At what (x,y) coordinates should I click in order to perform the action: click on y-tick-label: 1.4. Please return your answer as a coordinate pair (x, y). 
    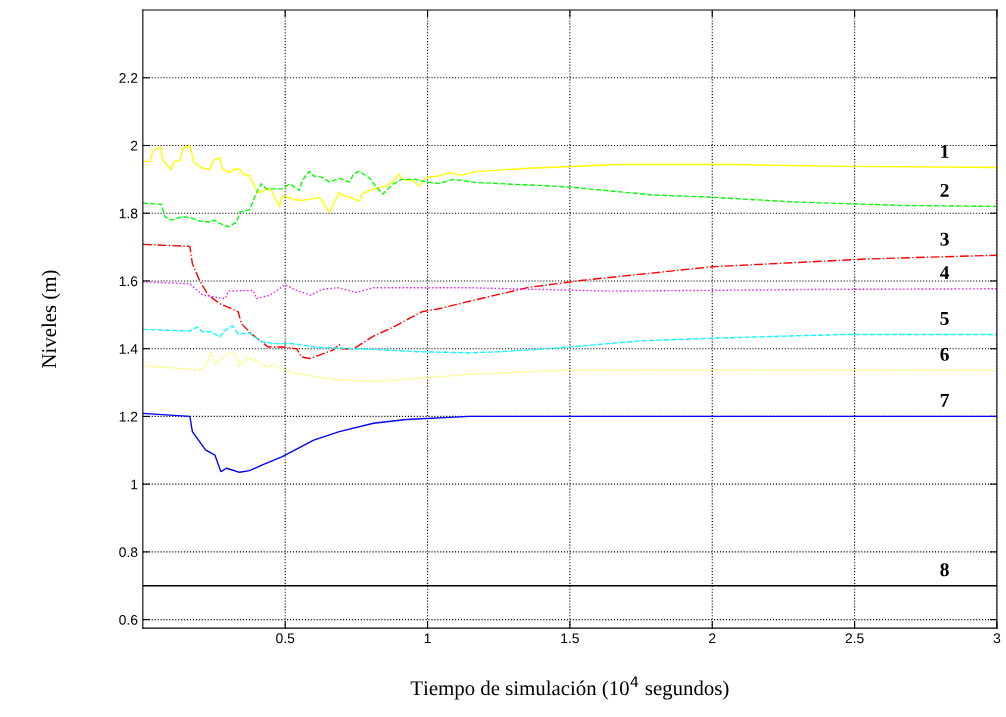
    Looking at the image, I should click on (128, 349).